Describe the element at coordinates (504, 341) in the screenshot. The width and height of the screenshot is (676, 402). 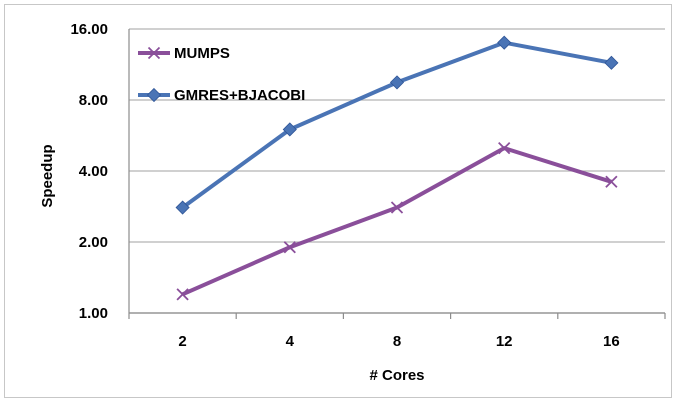
I see `x-tick-label: 12` at that location.